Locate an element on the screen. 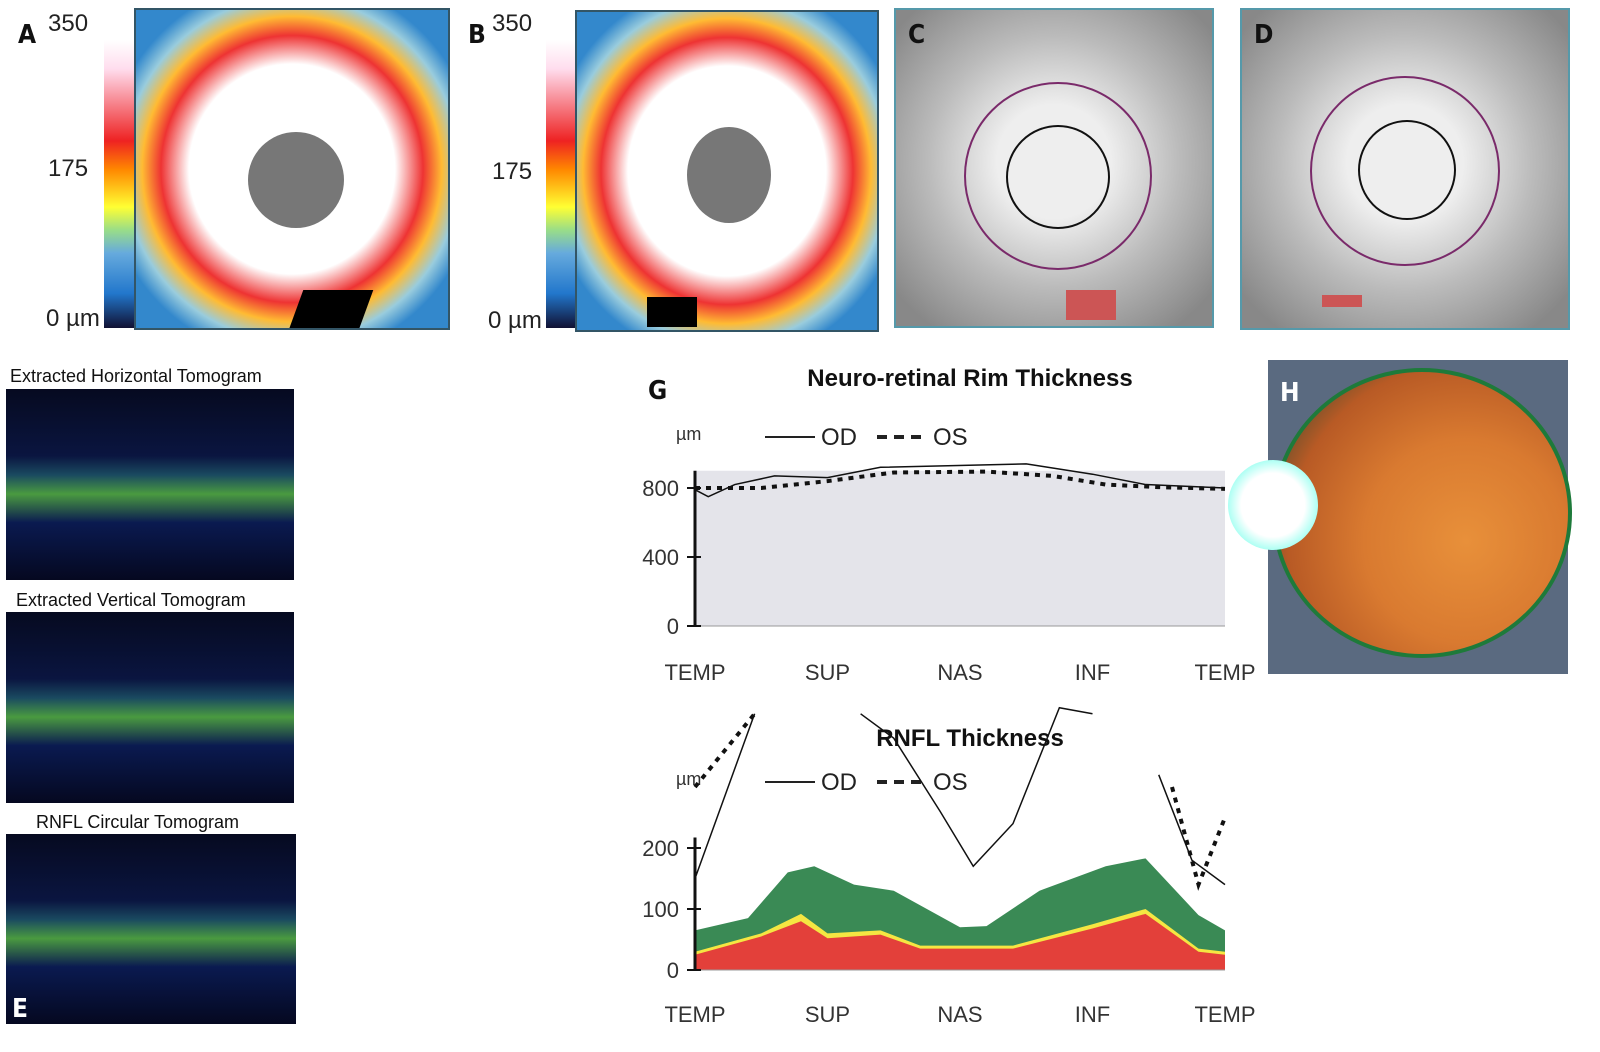  reflectance-image-d is located at coordinates (1405, 169).